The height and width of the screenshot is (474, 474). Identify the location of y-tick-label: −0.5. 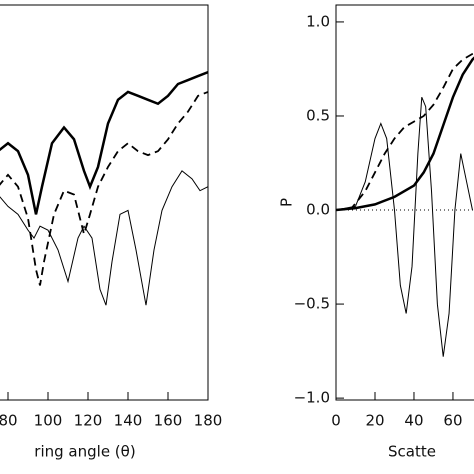
(312, 304).